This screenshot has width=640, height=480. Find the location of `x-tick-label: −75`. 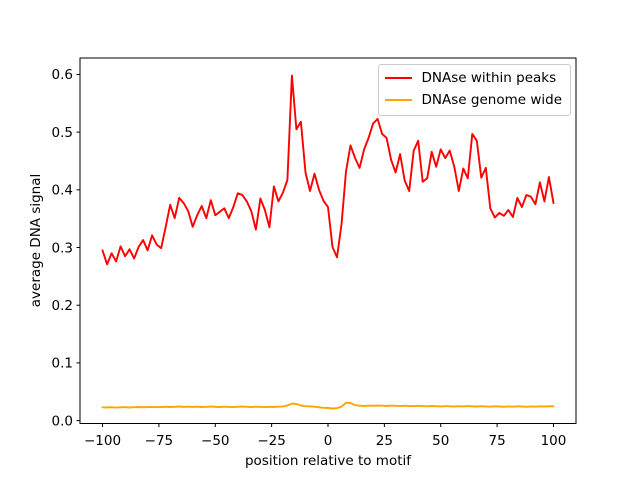

x-tick-label: −75 is located at coordinates (159, 441).